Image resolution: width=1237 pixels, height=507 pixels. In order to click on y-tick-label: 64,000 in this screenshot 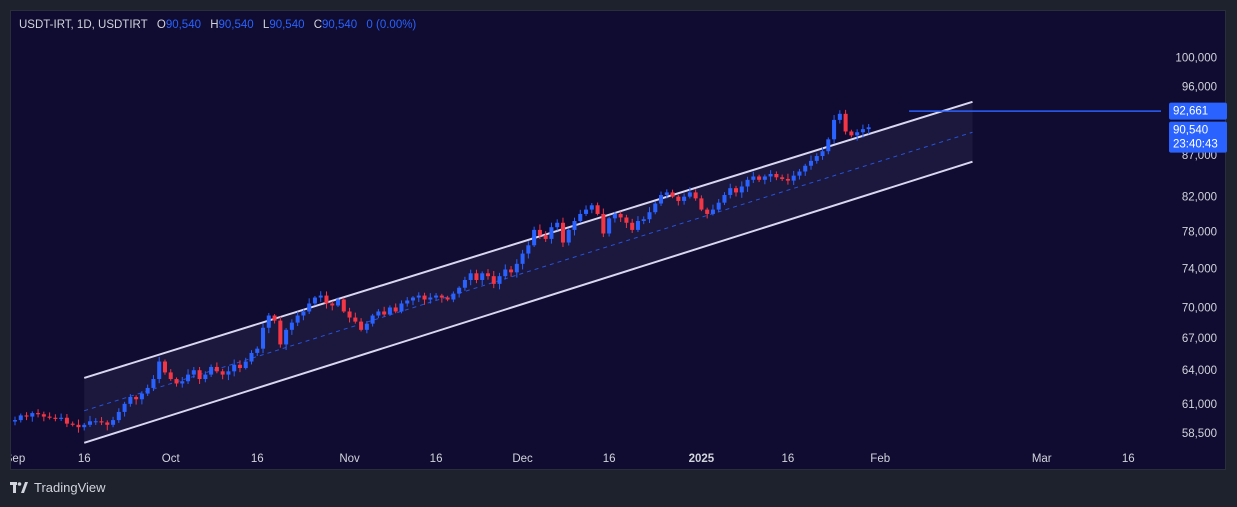, I will do `click(1199, 371)`.